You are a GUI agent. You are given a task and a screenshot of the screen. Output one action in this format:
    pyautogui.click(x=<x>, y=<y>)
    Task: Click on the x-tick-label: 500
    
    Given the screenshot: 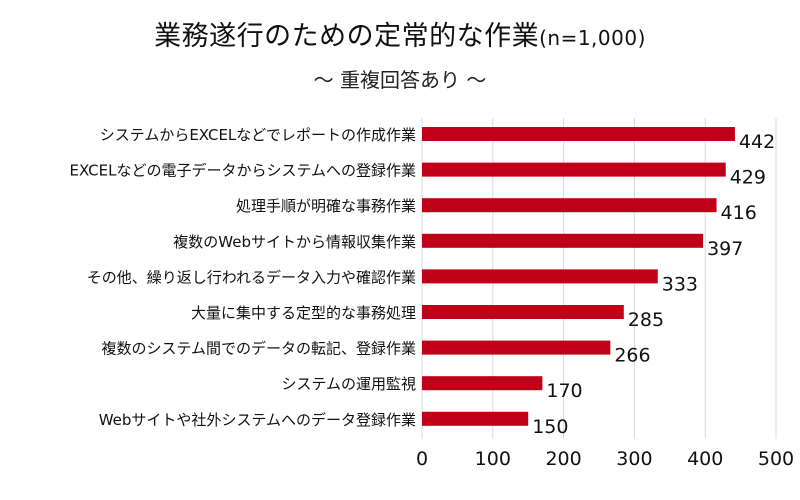 What is the action you would take?
    pyautogui.click(x=776, y=459)
    